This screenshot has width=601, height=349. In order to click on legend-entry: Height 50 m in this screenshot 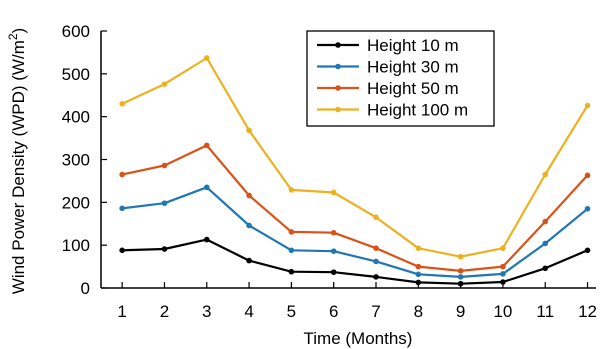, I will do `click(388, 88)`.